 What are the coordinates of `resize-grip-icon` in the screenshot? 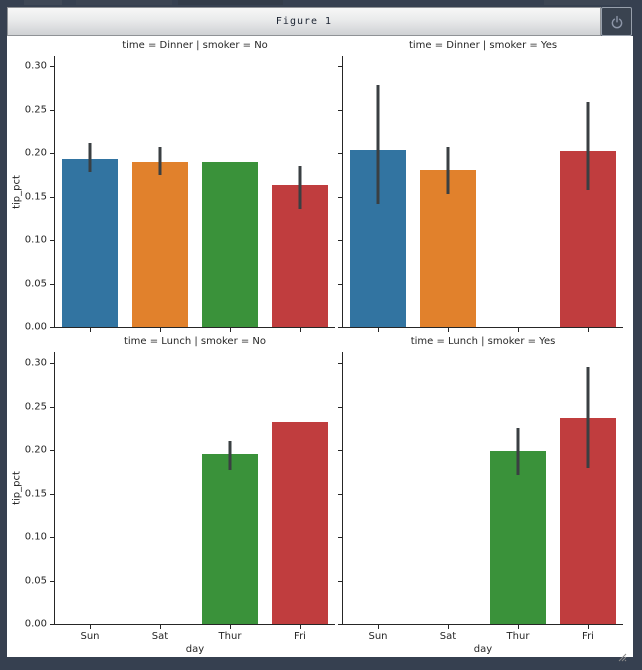 It's located at (622, 657).